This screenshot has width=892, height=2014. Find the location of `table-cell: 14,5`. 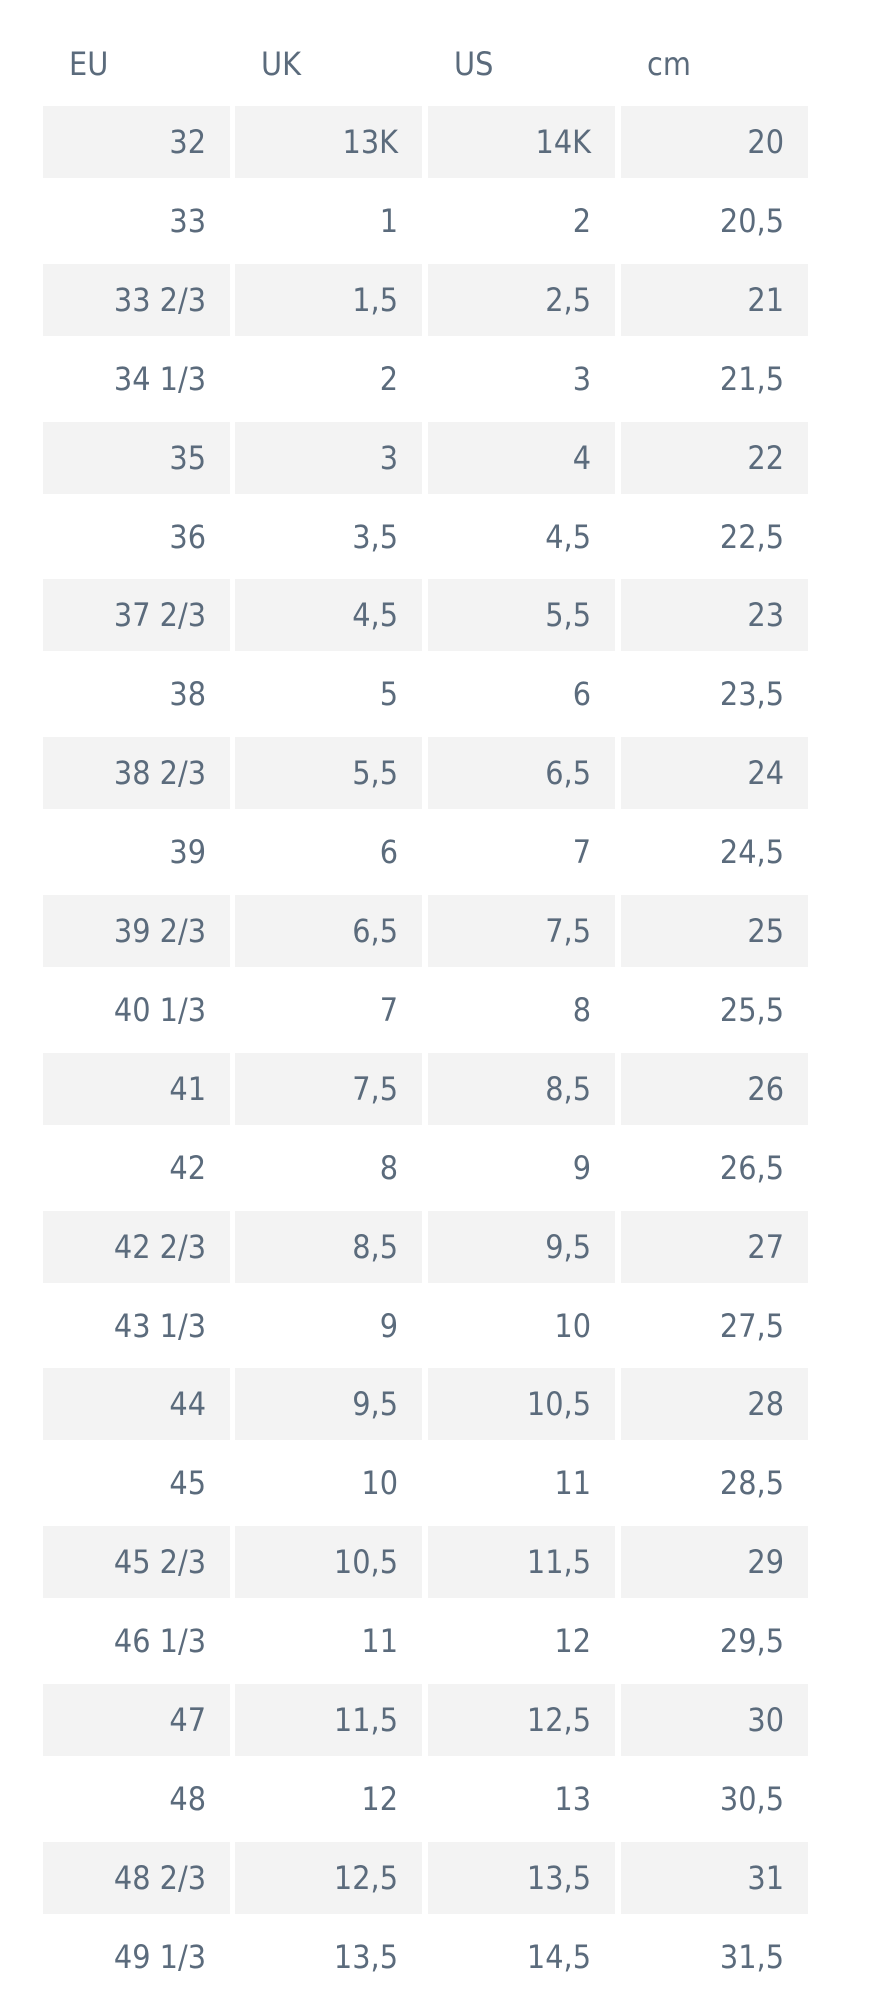

table-cell: 14,5 is located at coordinates (558, 1956).